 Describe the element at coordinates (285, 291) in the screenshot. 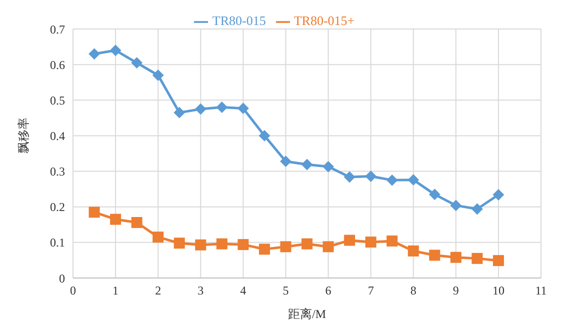

I see `x-tick-label: 5` at that location.